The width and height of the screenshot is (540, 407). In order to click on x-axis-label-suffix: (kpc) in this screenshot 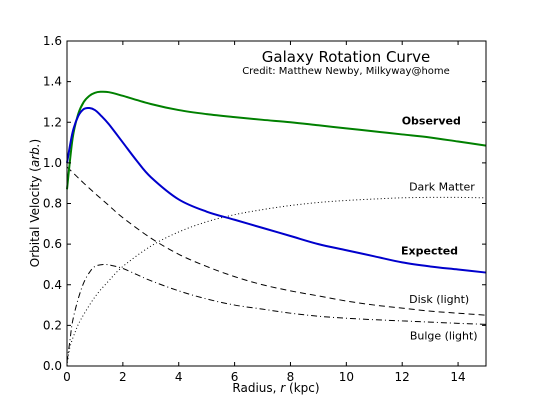, I will do `click(302, 388)`.